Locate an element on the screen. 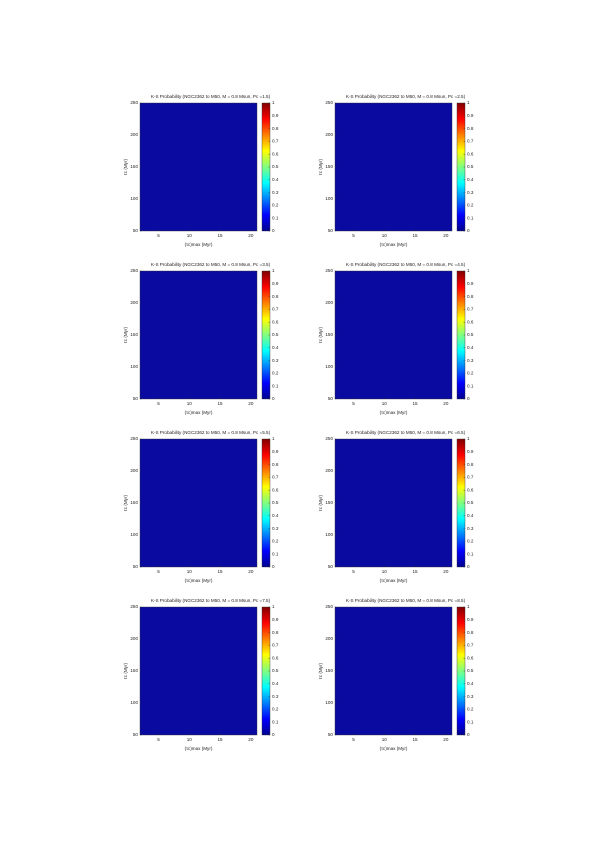 Image resolution: width=599 pixels, height=847 pixels. y-axis-label: τc (Myr) is located at coordinates (125, 166).